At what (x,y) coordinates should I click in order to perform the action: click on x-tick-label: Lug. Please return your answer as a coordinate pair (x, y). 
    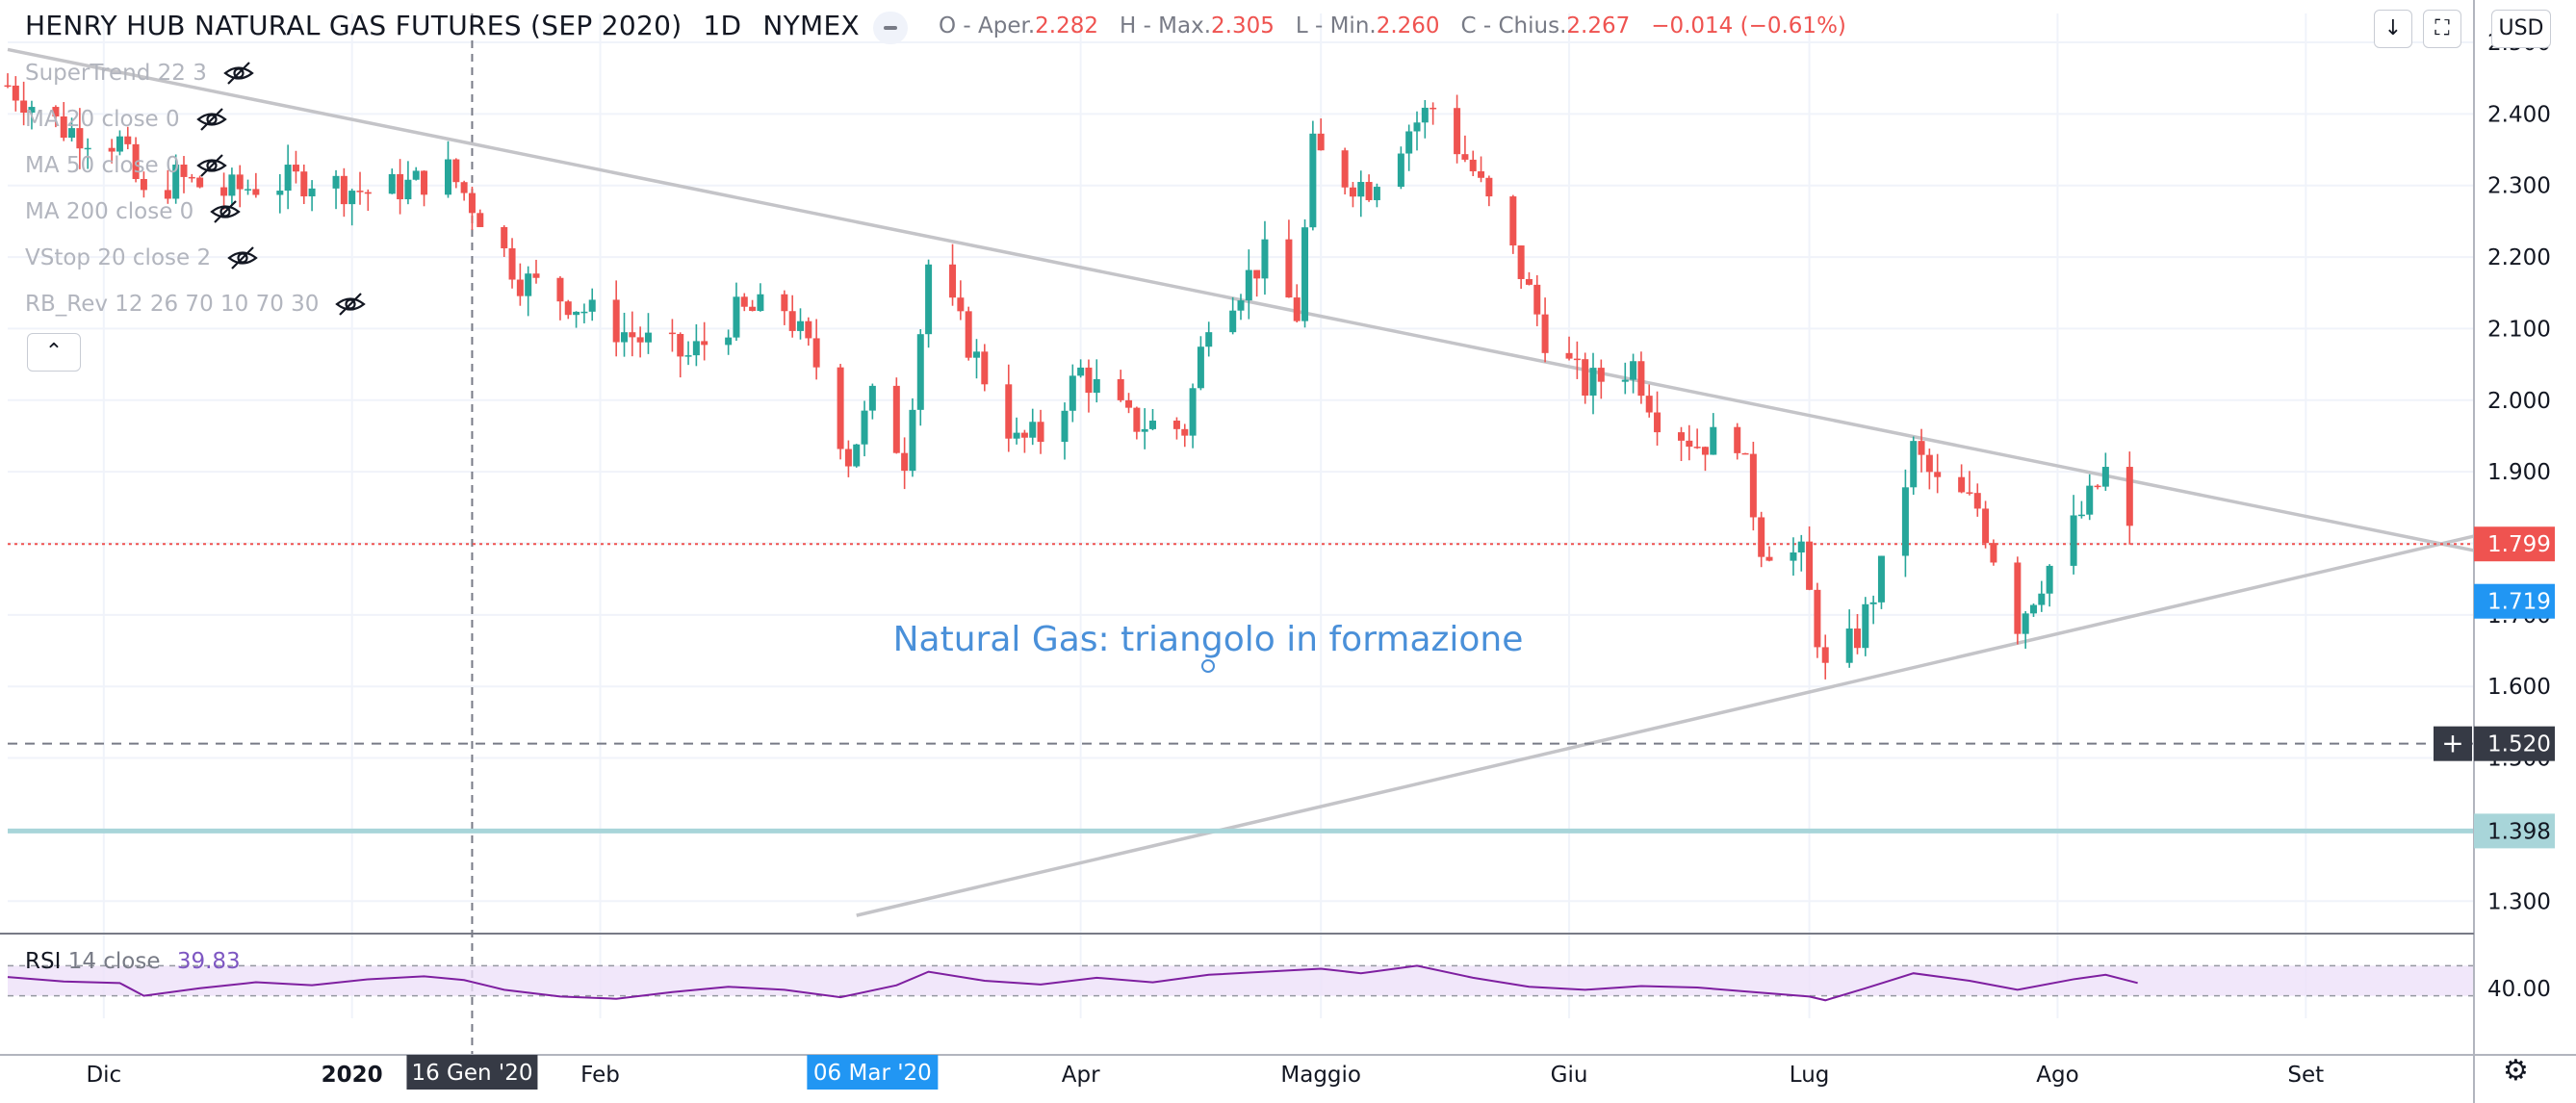
    Looking at the image, I should click on (1810, 1075).